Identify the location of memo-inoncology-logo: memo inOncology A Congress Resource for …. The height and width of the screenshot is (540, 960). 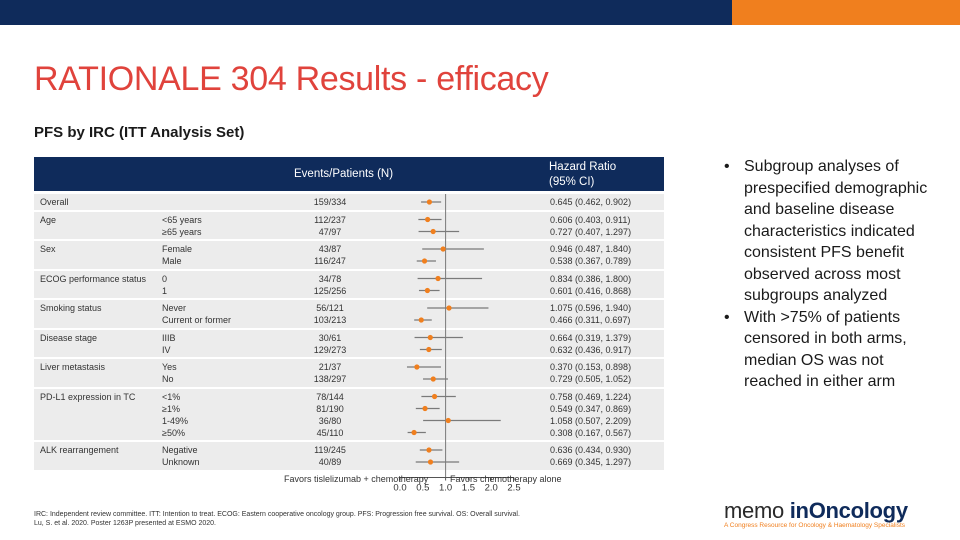
(816, 513).